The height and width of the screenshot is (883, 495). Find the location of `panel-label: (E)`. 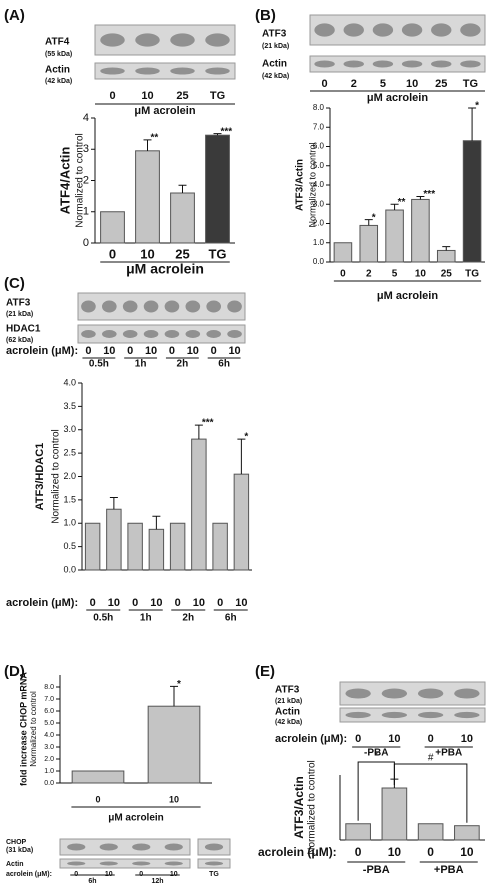

panel-label: (E) is located at coordinates (265, 671).